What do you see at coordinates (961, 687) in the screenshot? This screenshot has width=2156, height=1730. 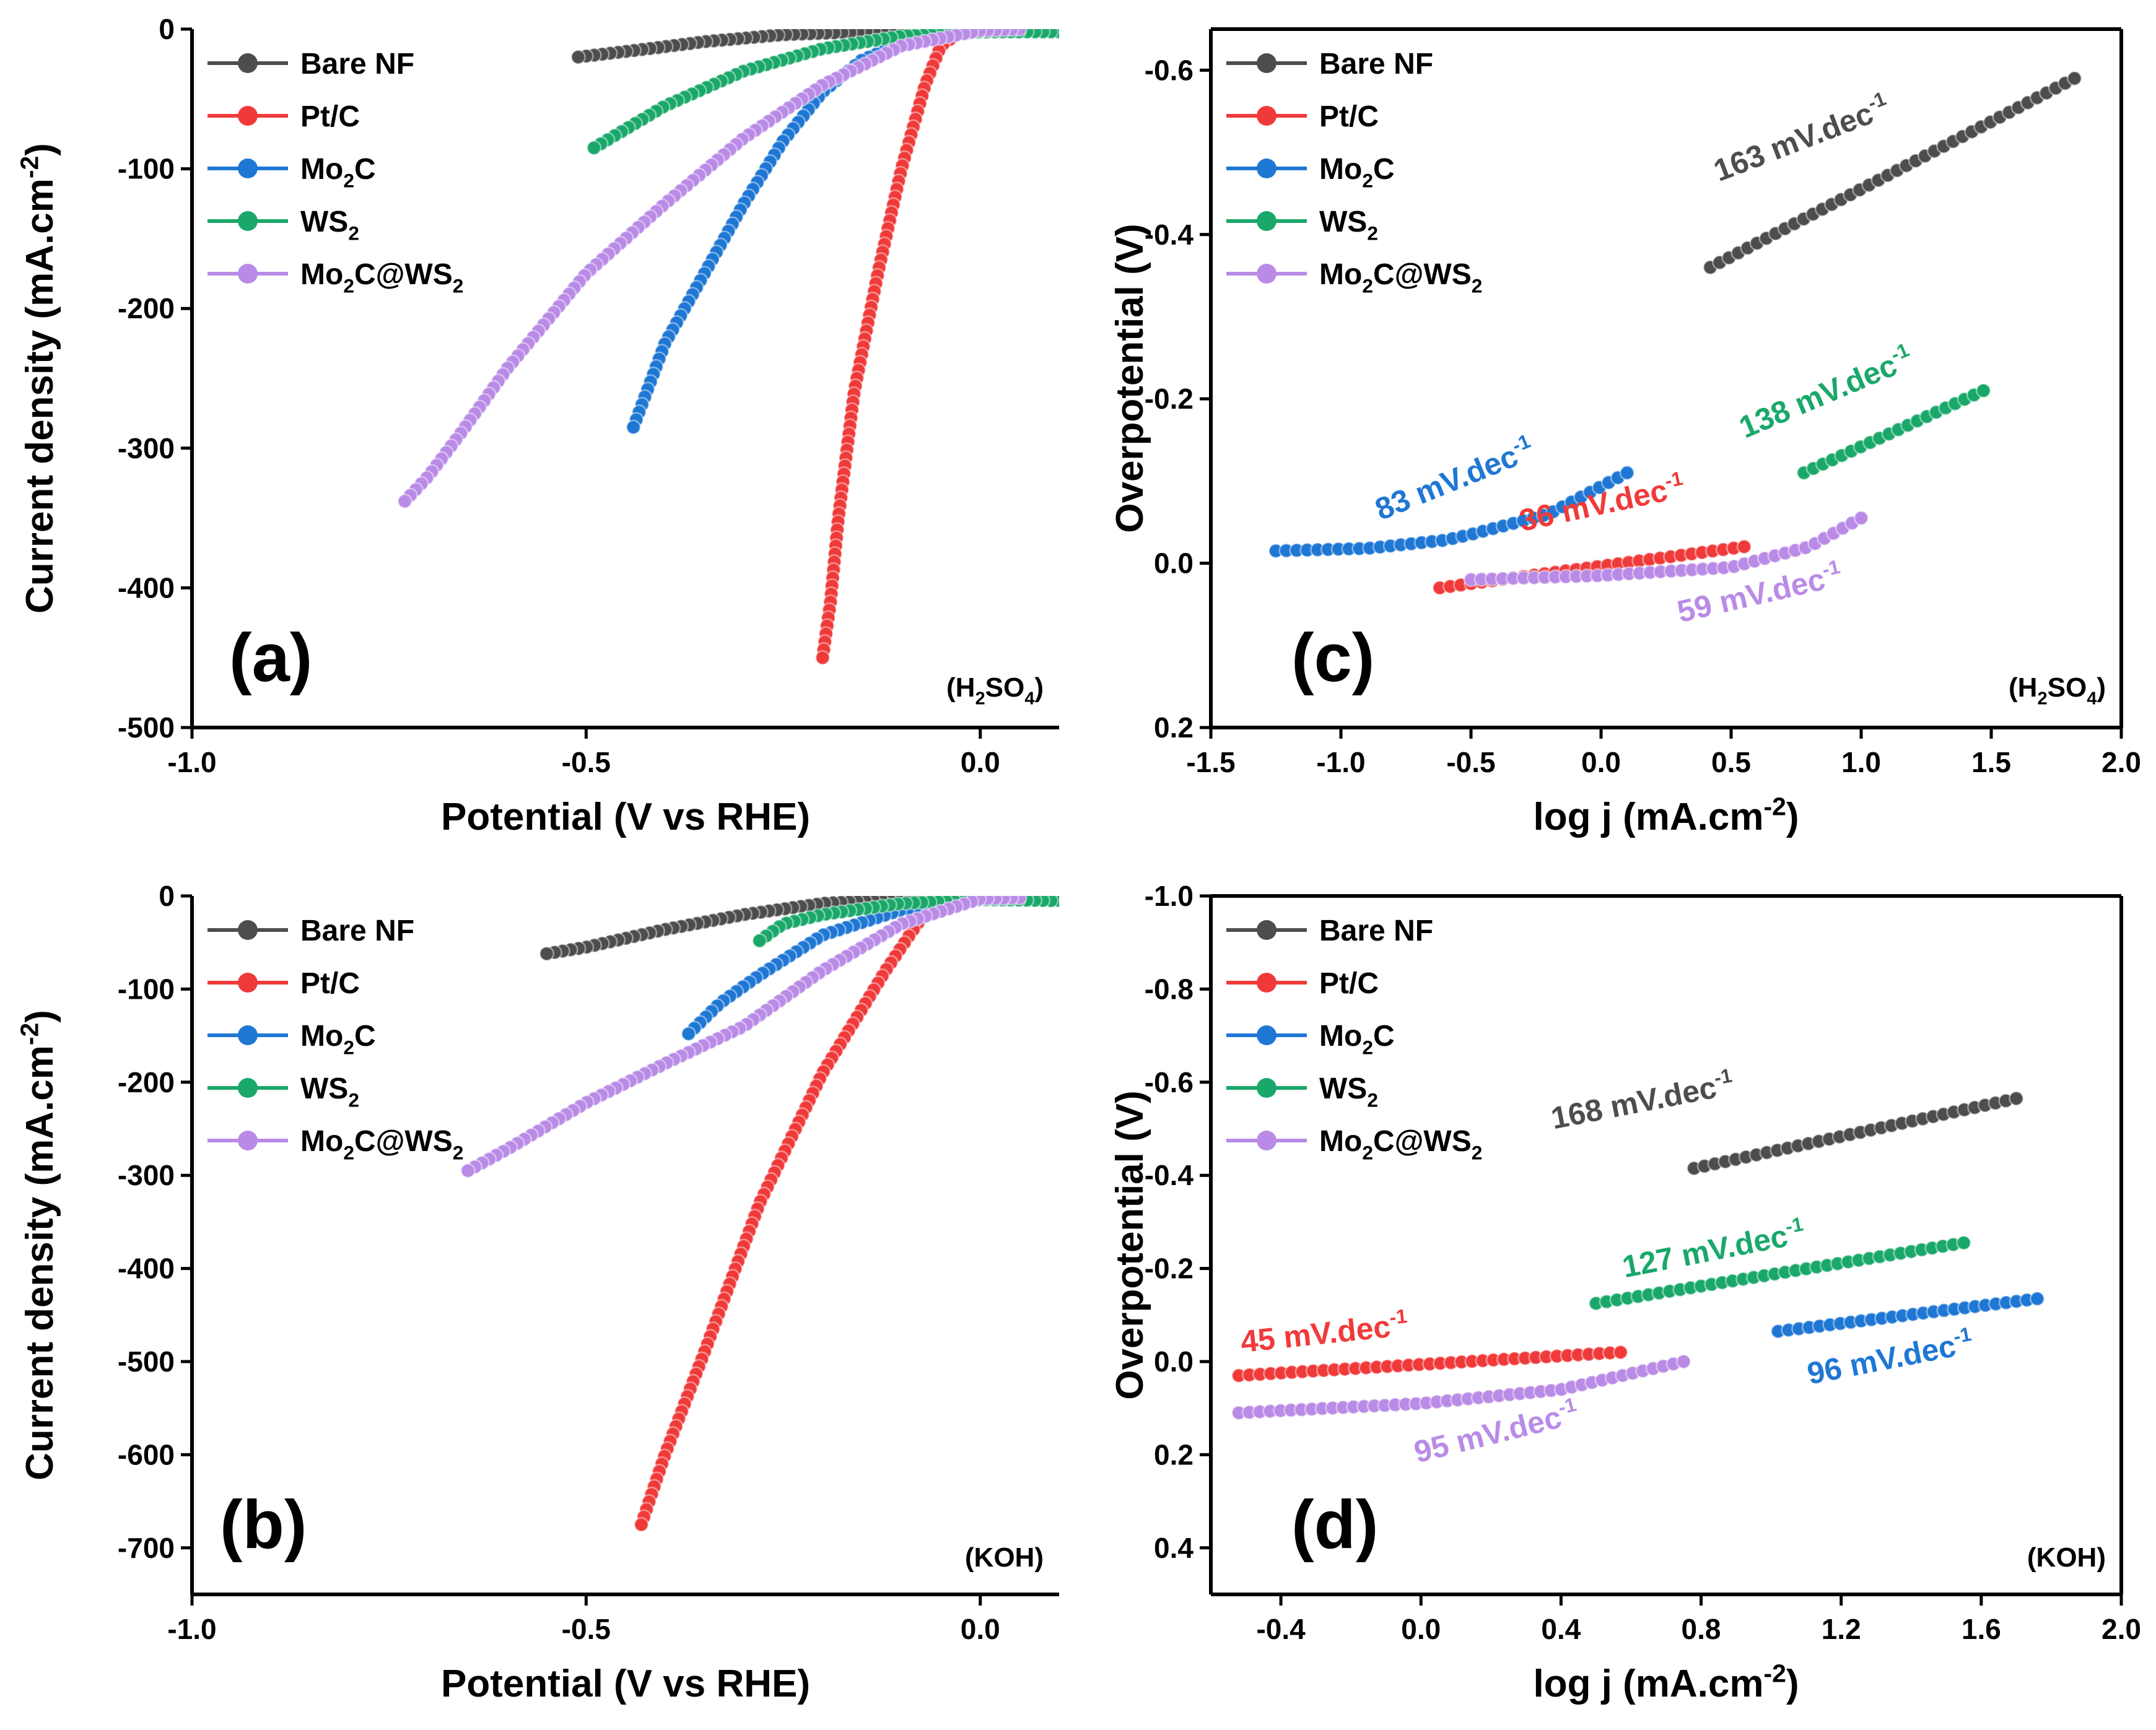 I see `text-part: (H` at bounding box center [961, 687].